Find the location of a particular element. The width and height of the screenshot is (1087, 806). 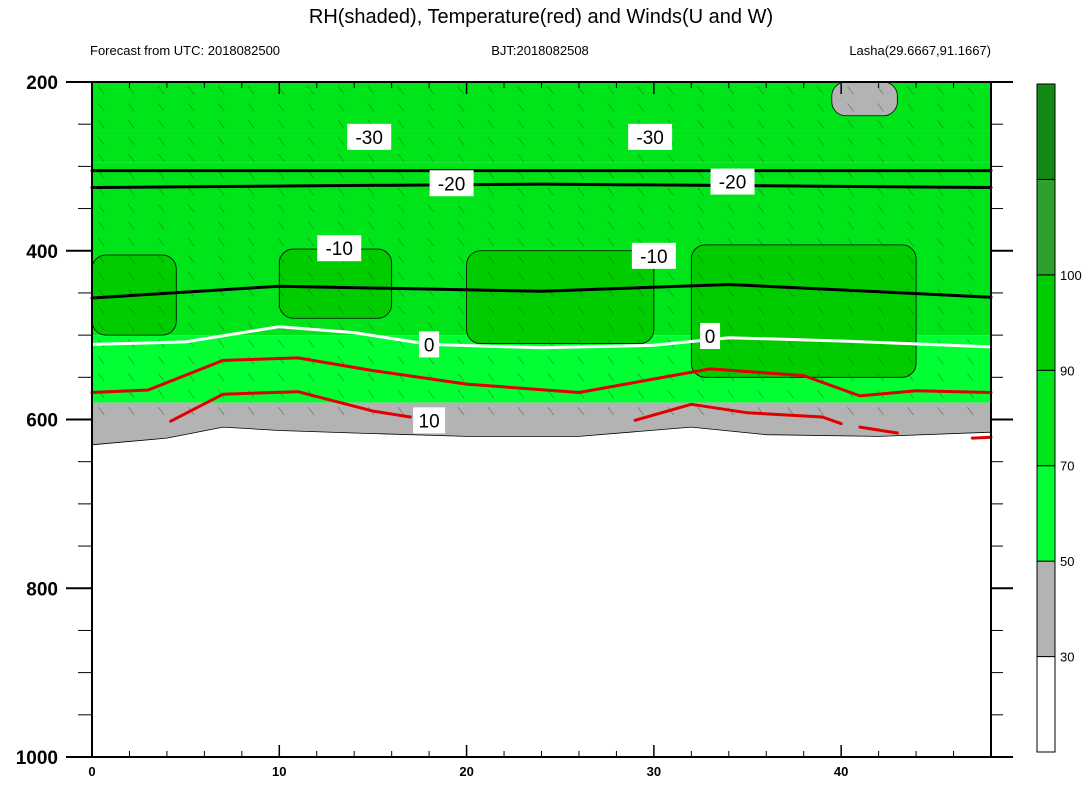

contour-label-2: -20 is located at coordinates (451, 184).